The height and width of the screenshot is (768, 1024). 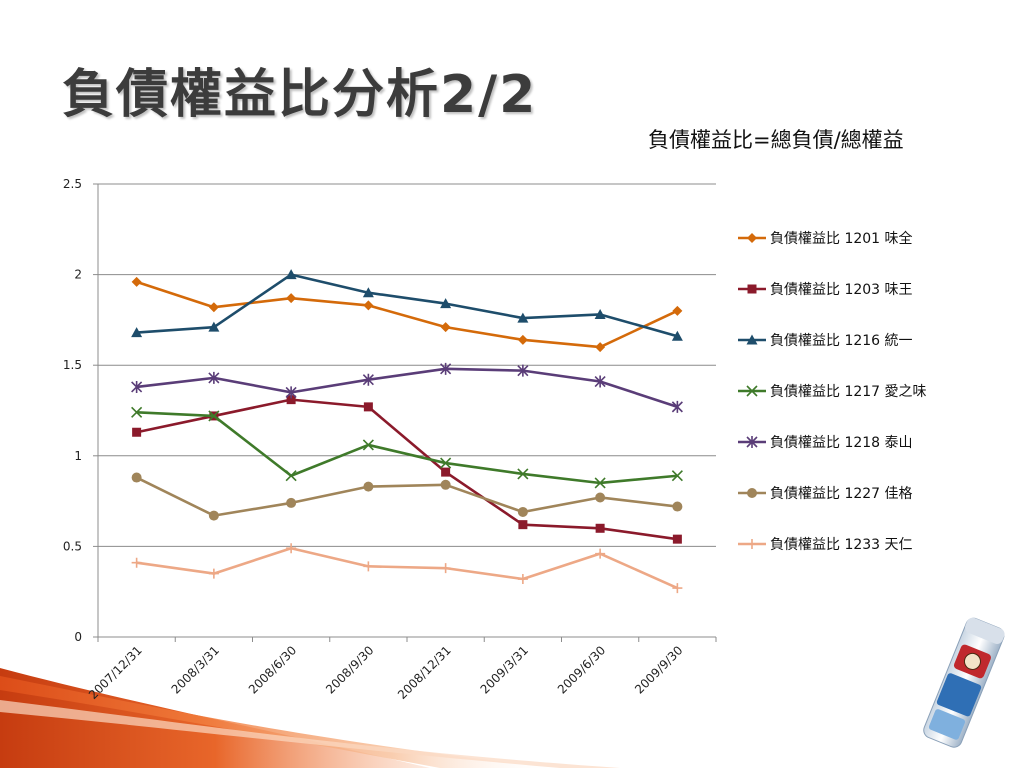 I want to click on x-tick-label: 2009/3/31, so click(x=504, y=669).